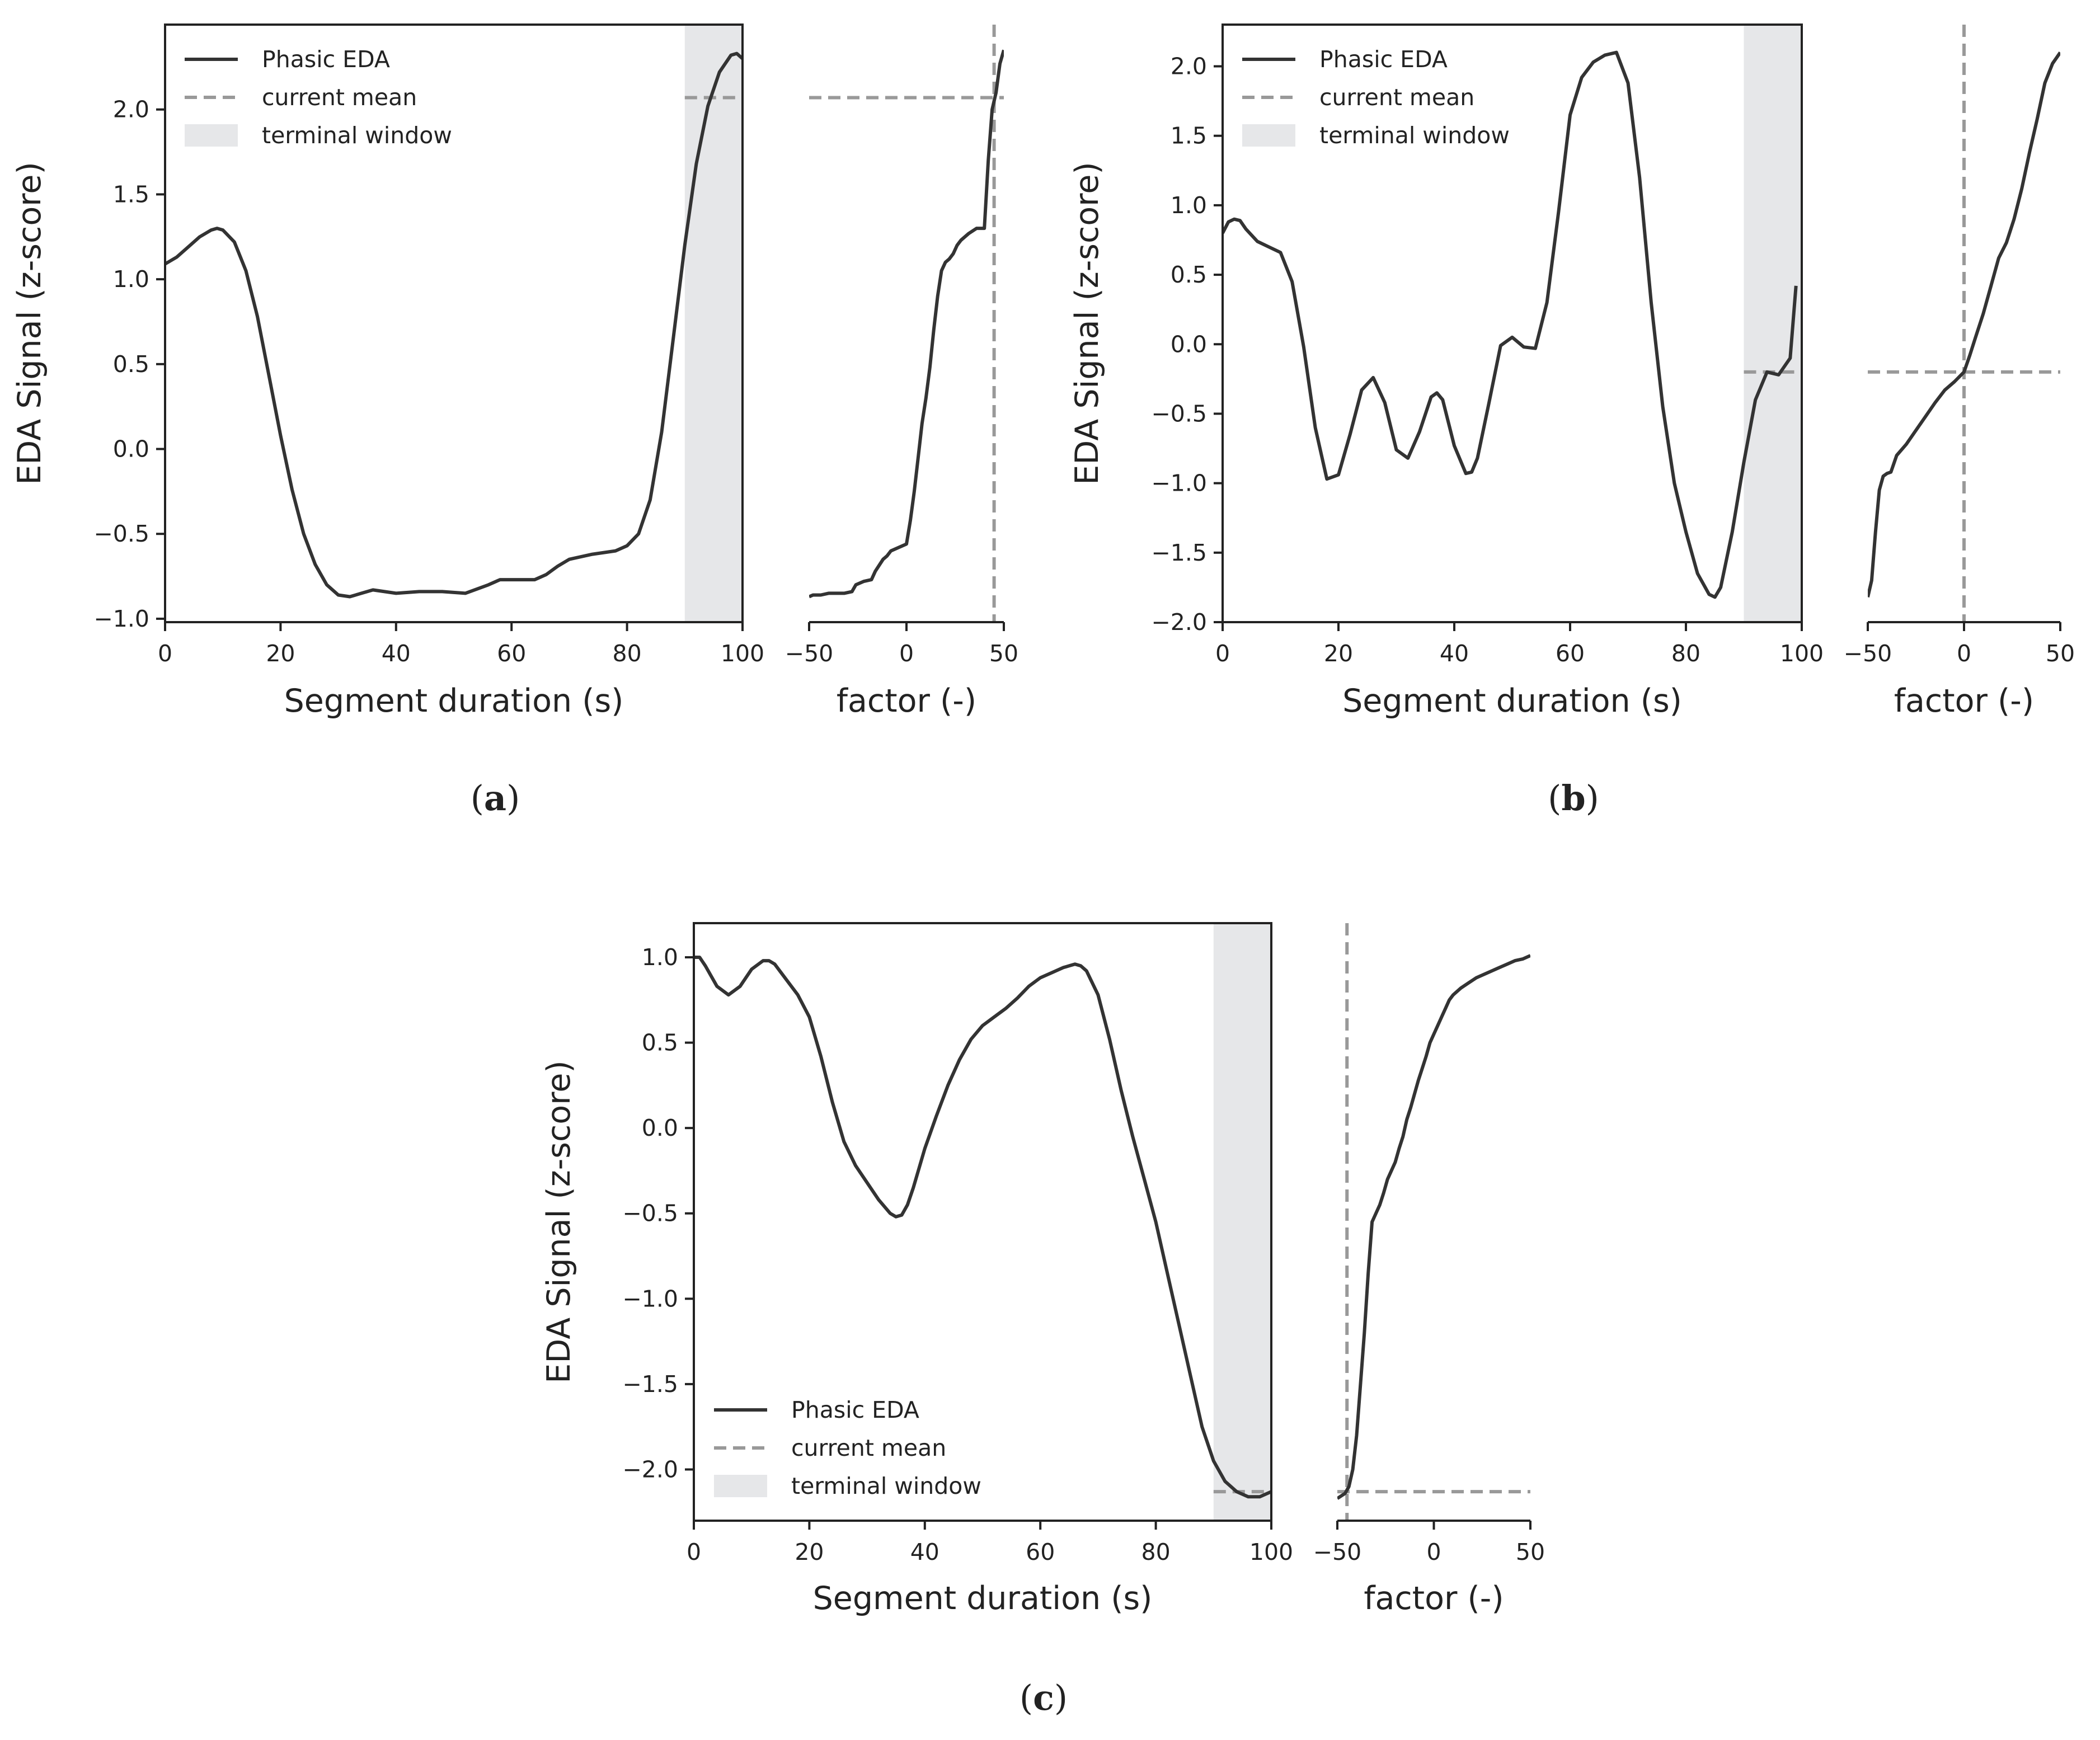 This screenshot has height=1740, width=2100. Describe the element at coordinates (1044, 1697) in the screenshot. I see `panel-caption: (c)` at that location.